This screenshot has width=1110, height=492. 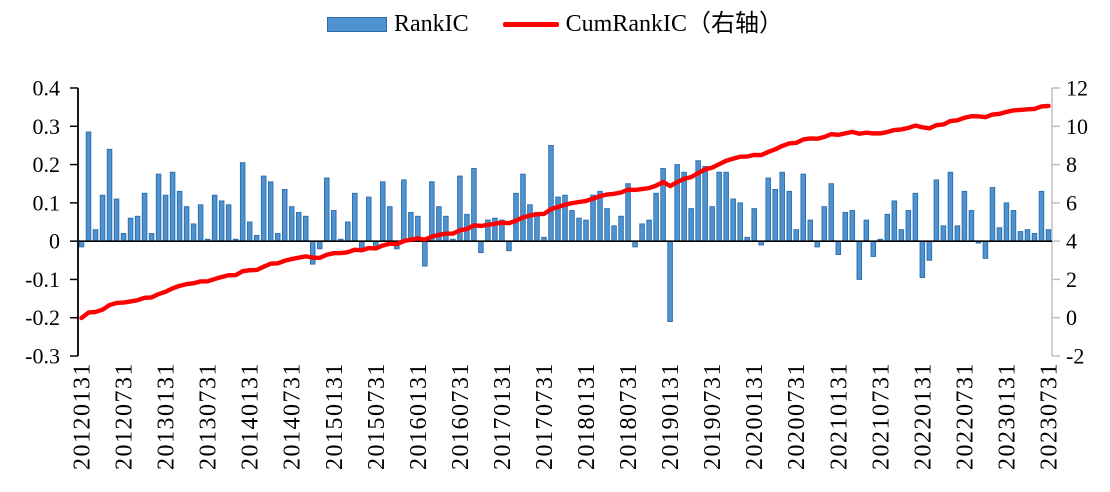 I want to click on right-axis: 12 10 8 6 4 2 0 -2, so click(x=1069, y=222).